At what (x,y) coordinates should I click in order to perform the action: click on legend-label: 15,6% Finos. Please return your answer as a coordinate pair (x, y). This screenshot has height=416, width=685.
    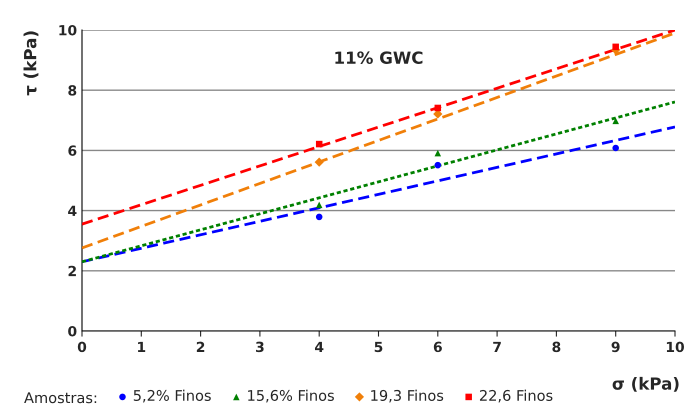
    Looking at the image, I should click on (291, 396).